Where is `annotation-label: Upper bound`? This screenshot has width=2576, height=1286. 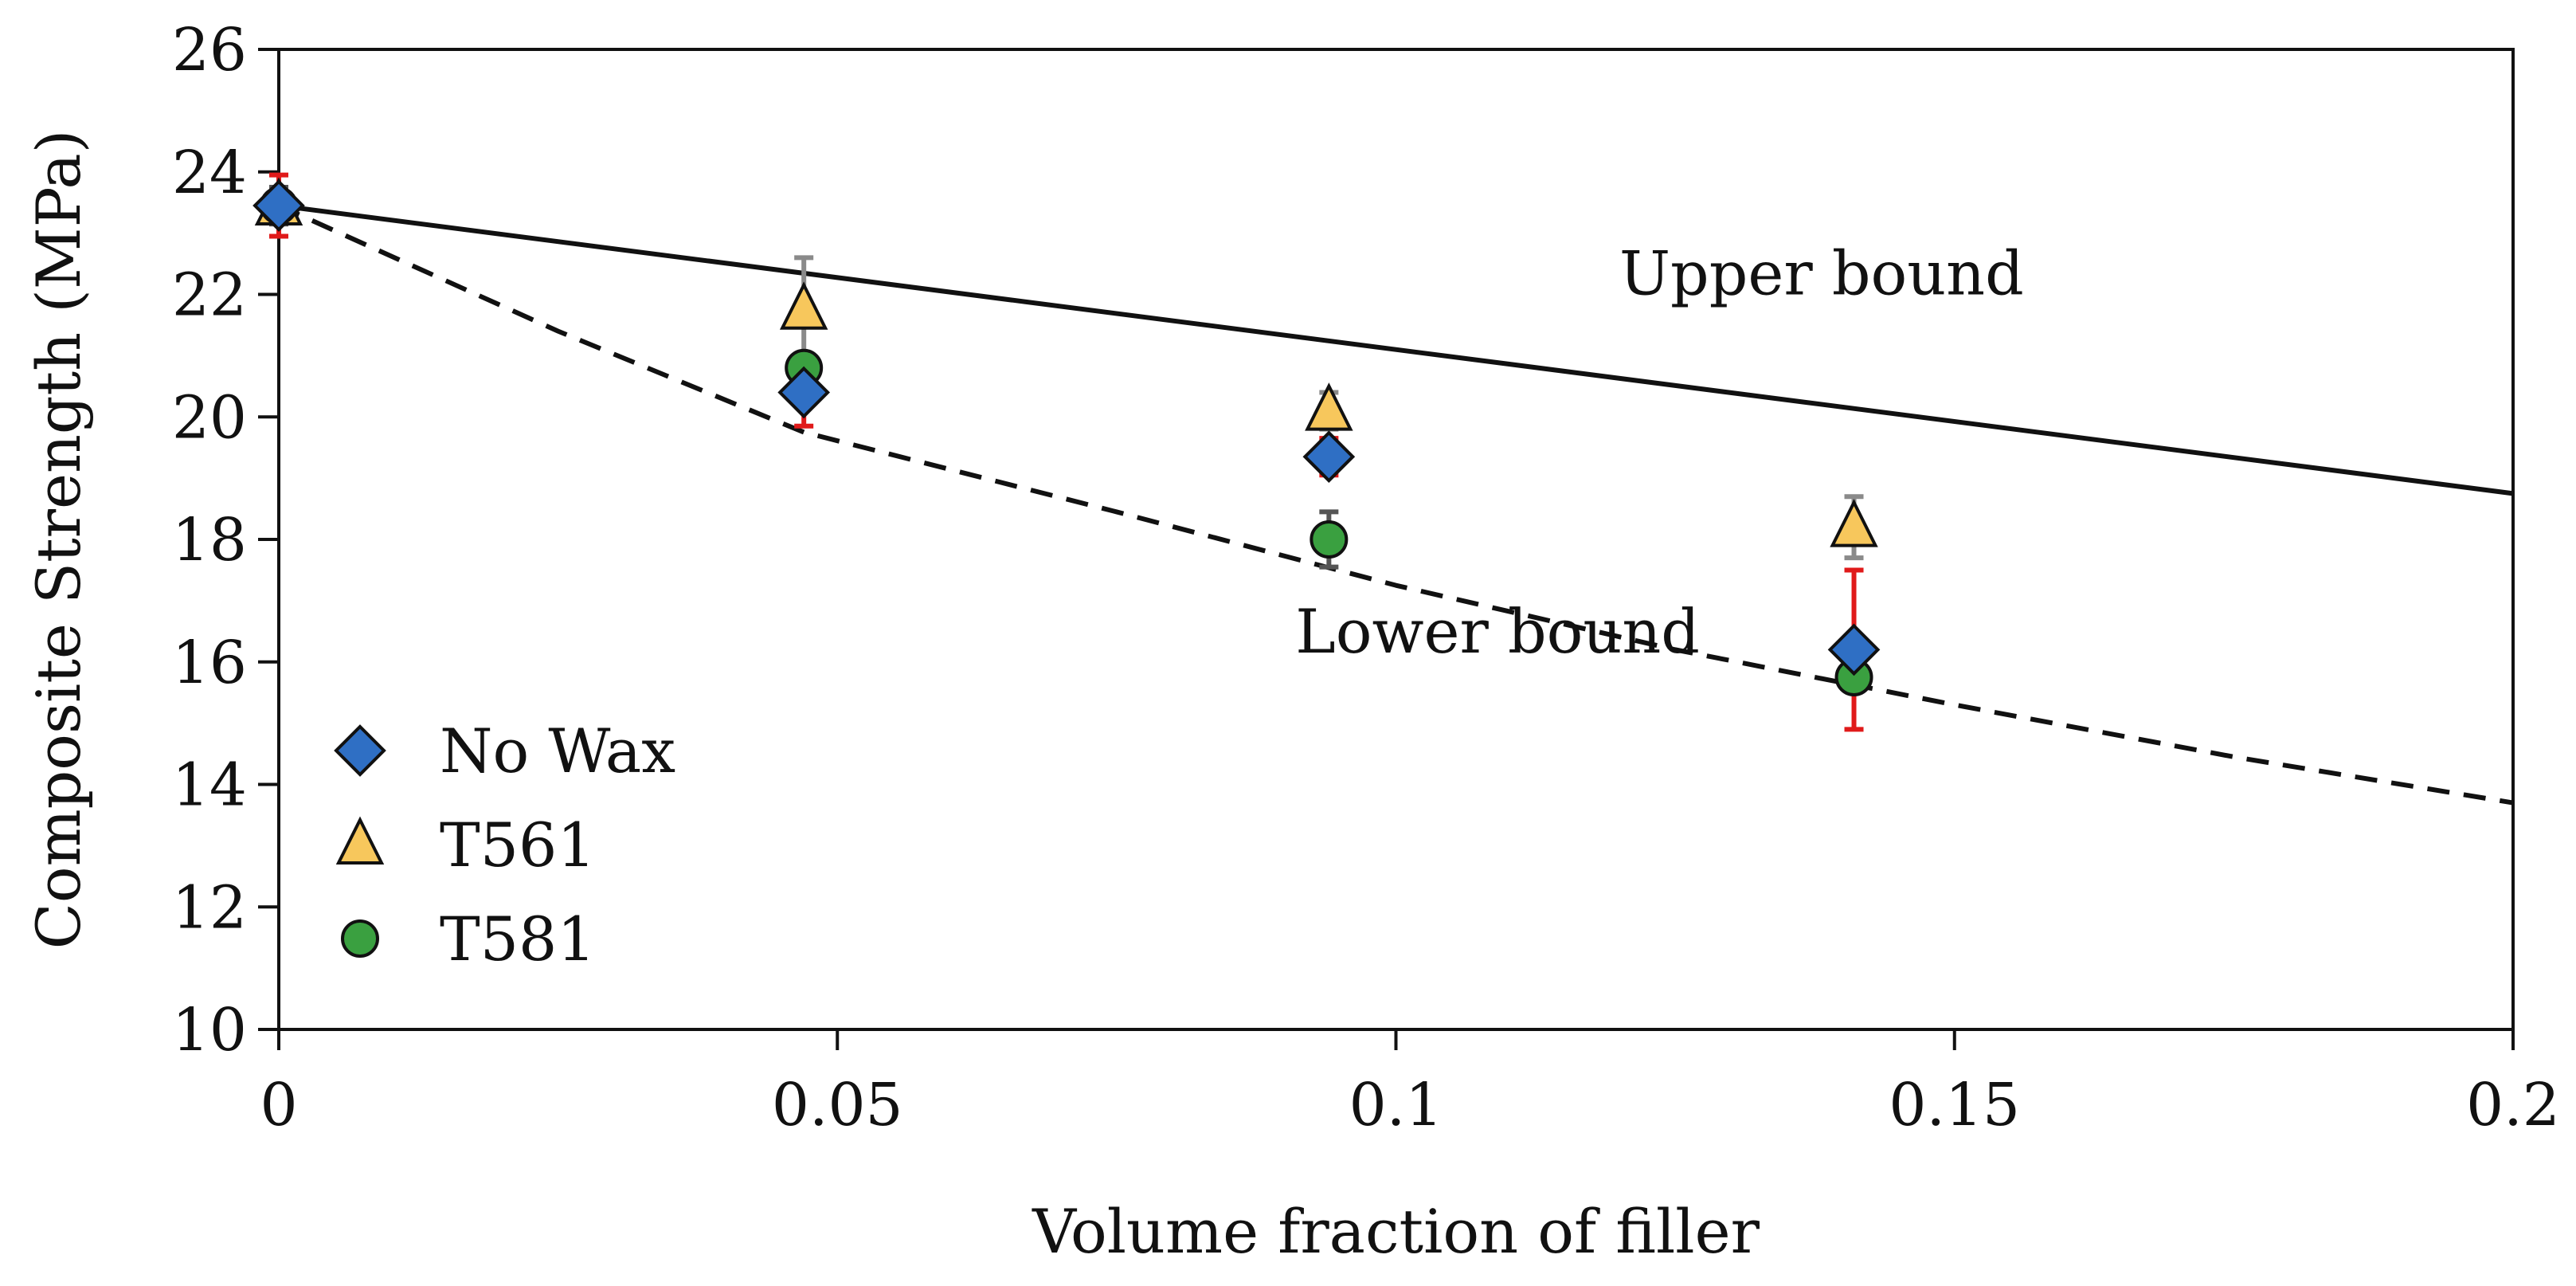
annotation-label: Upper bound is located at coordinates (1821, 273).